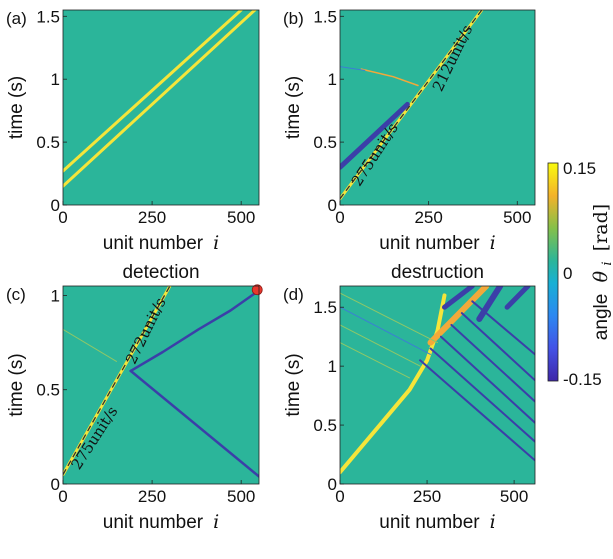  I want to click on panel-c-axes-frame, so click(161, 385).